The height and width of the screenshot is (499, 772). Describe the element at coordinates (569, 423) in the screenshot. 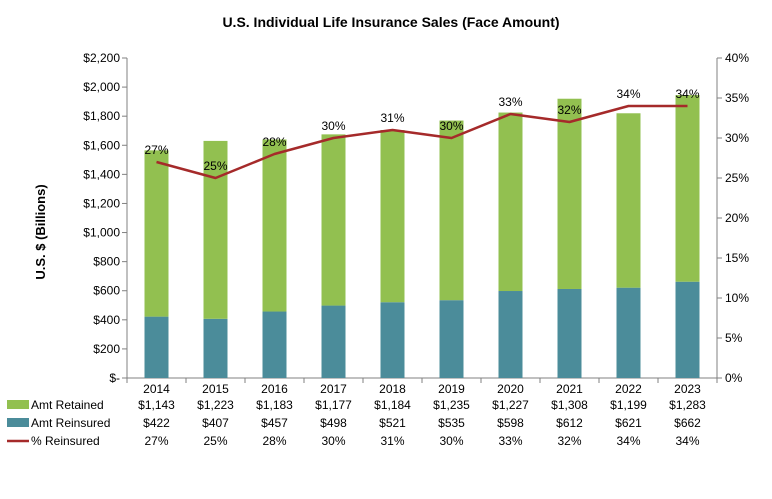

I see `table-cell: $612` at that location.